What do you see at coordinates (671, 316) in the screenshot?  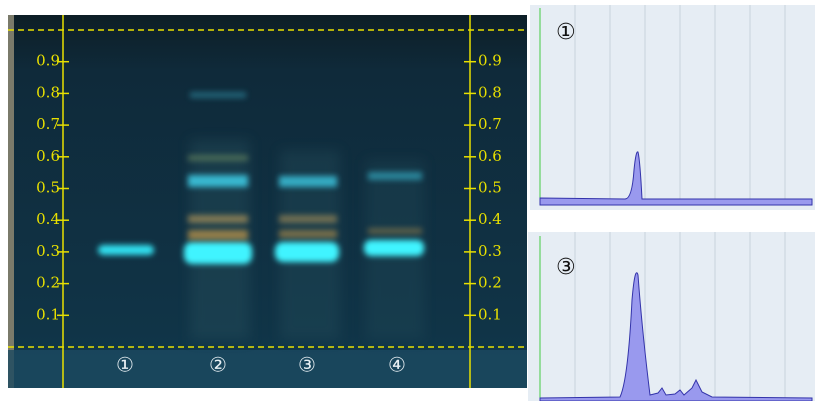 I see `densitogram-3: ③` at bounding box center [671, 316].